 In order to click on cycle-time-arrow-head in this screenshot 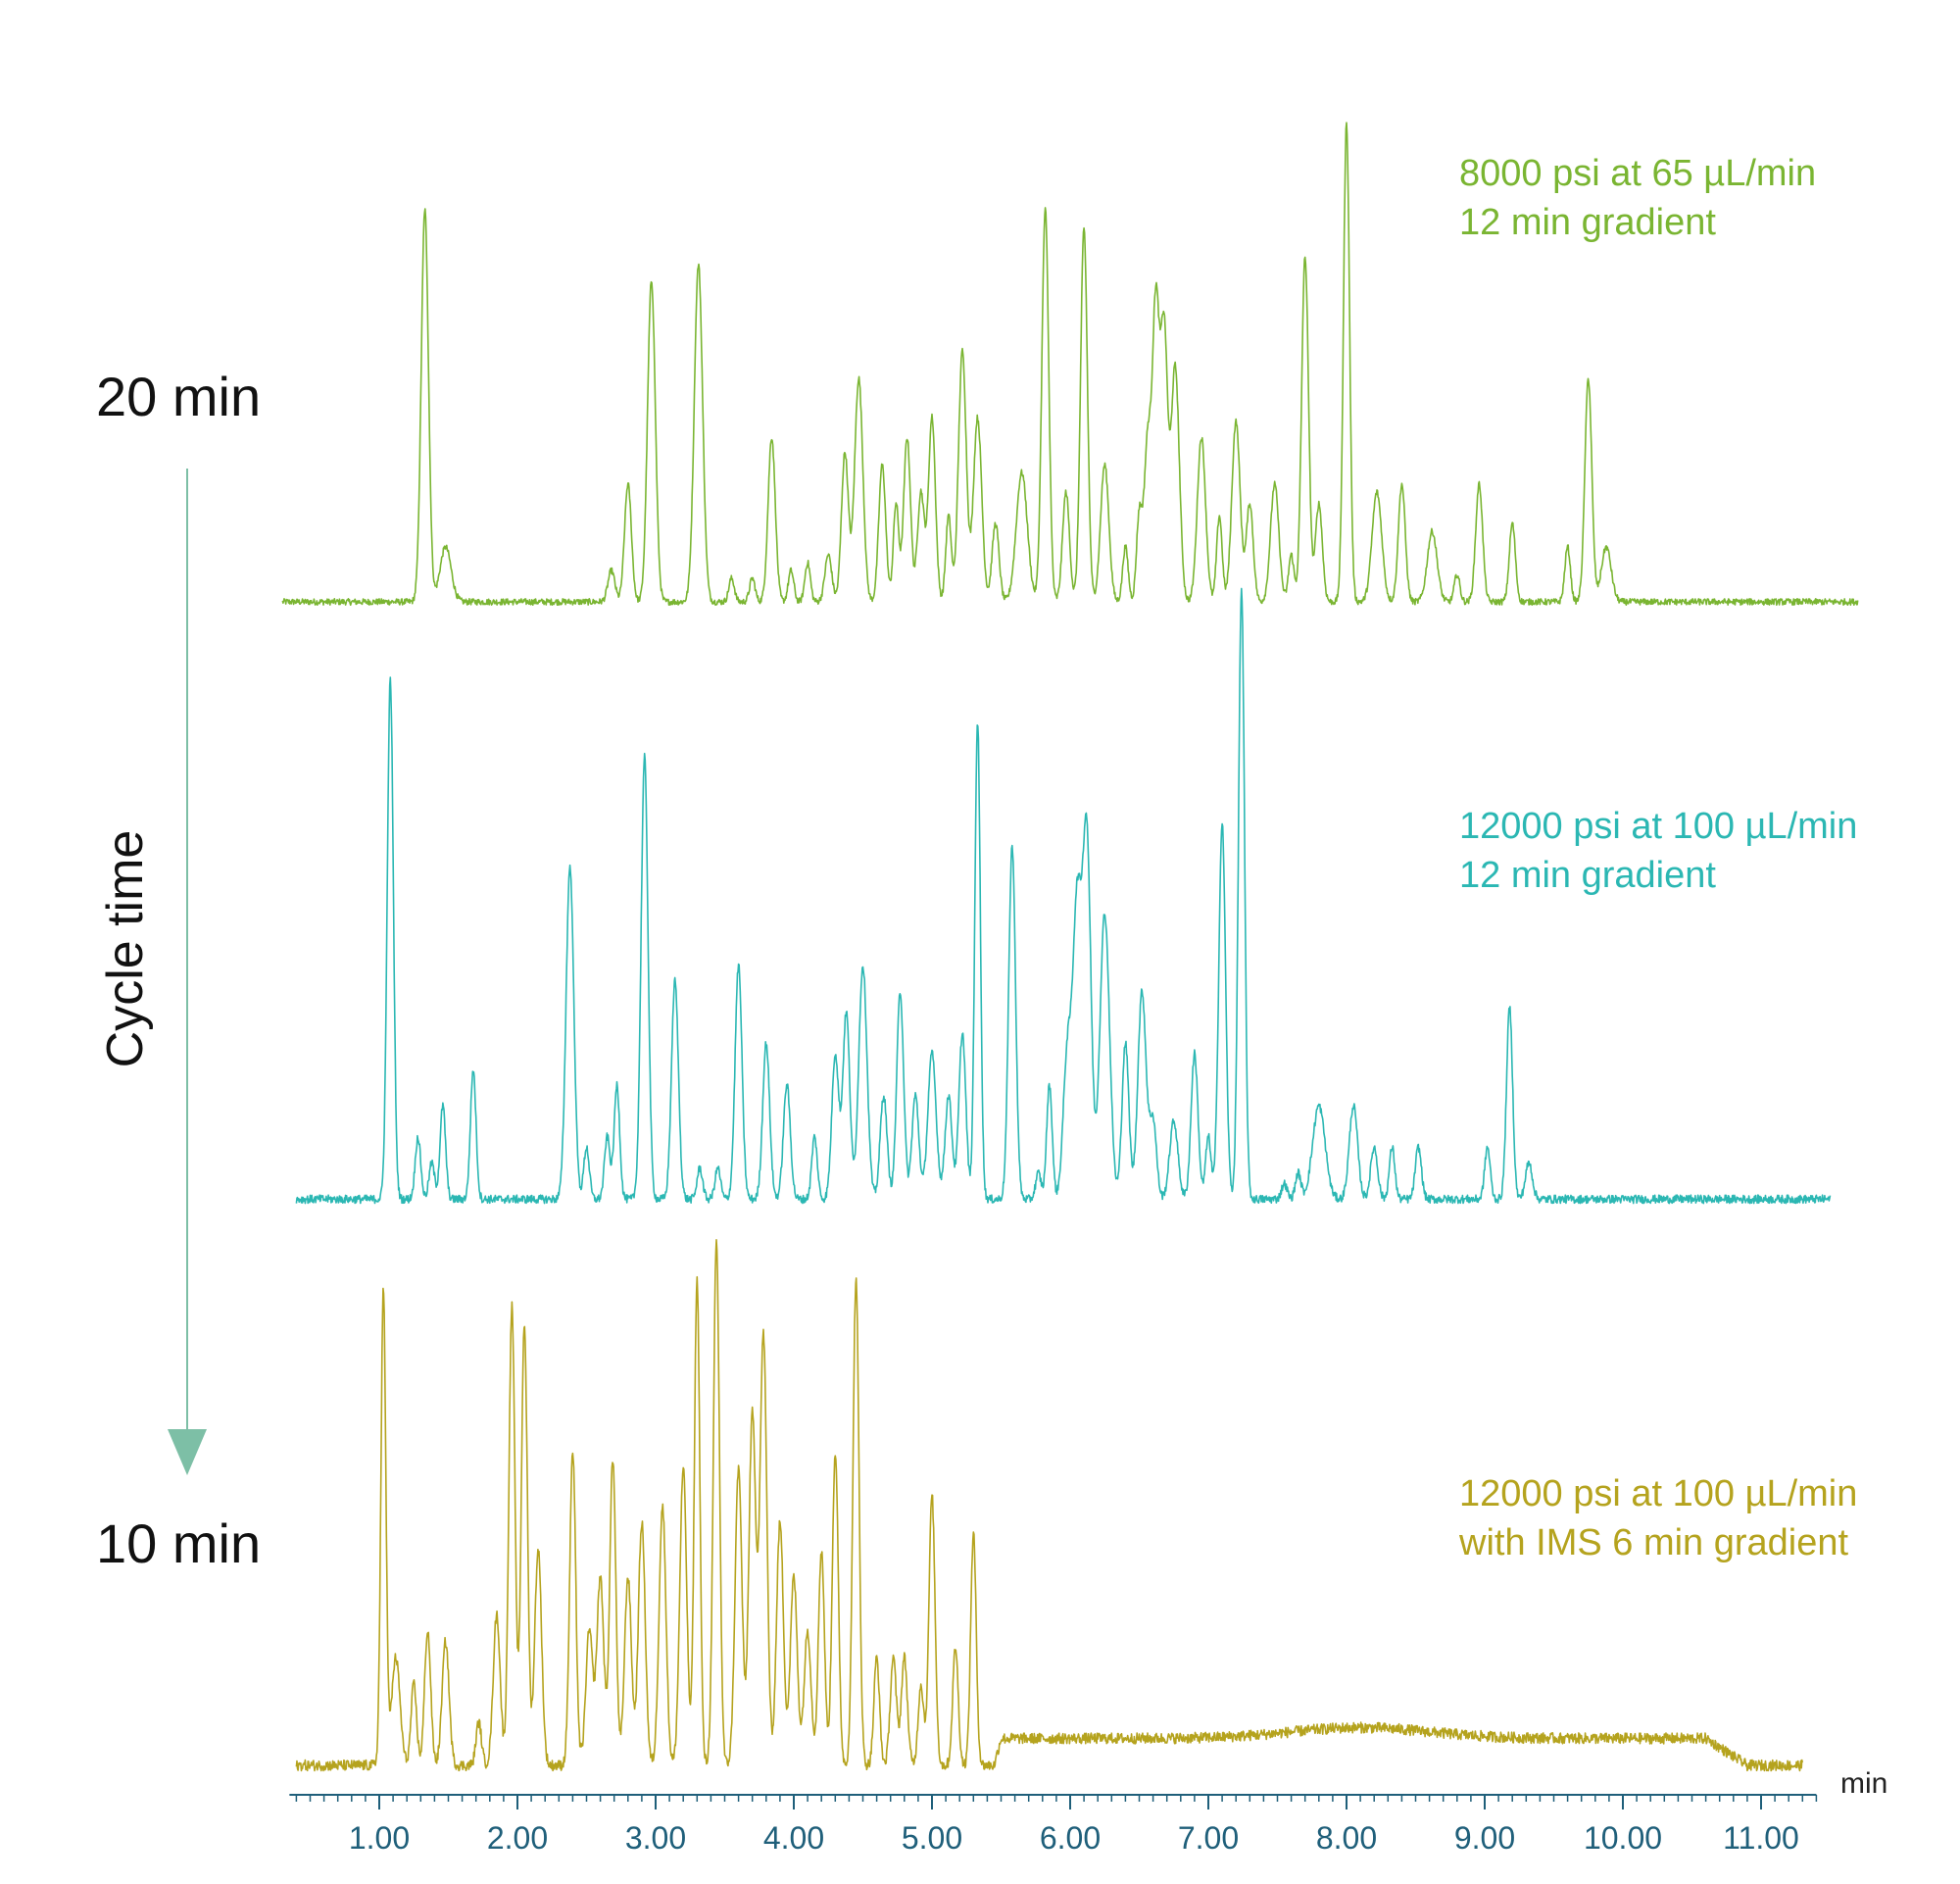, I will do `click(187, 1452)`.